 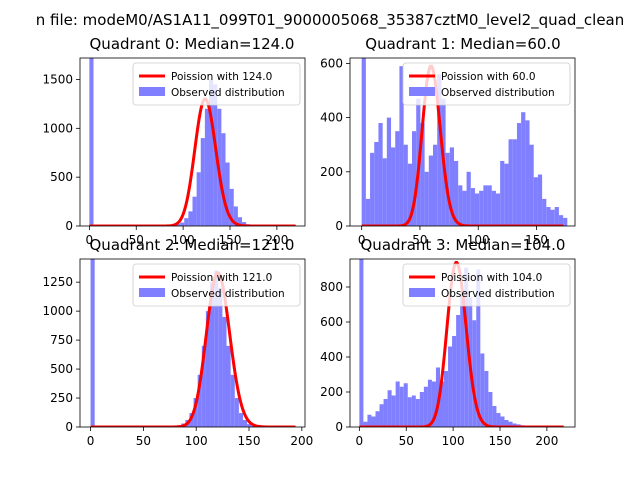 What do you see at coordinates (331, 118) in the screenshot?
I see `y-tick-label: 400` at bounding box center [331, 118].